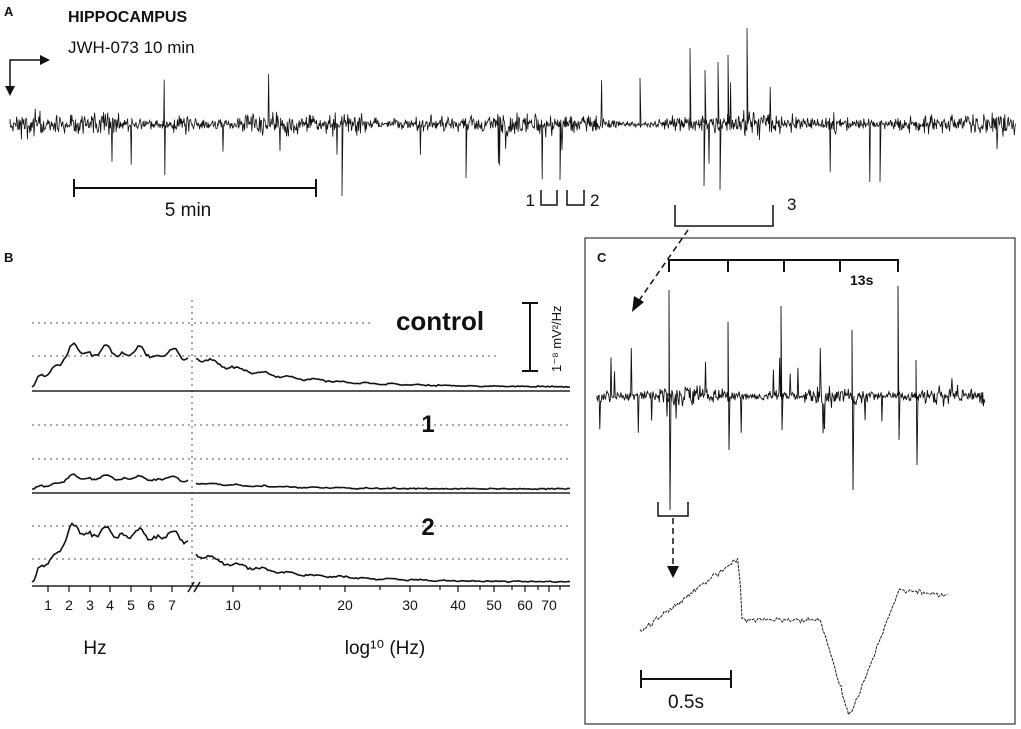 The width and height of the screenshot is (1021, 729). Describe the element at coordinates (410, 605) in the screenshot. I see `log-hz-30-tick-label: 30` at that location.